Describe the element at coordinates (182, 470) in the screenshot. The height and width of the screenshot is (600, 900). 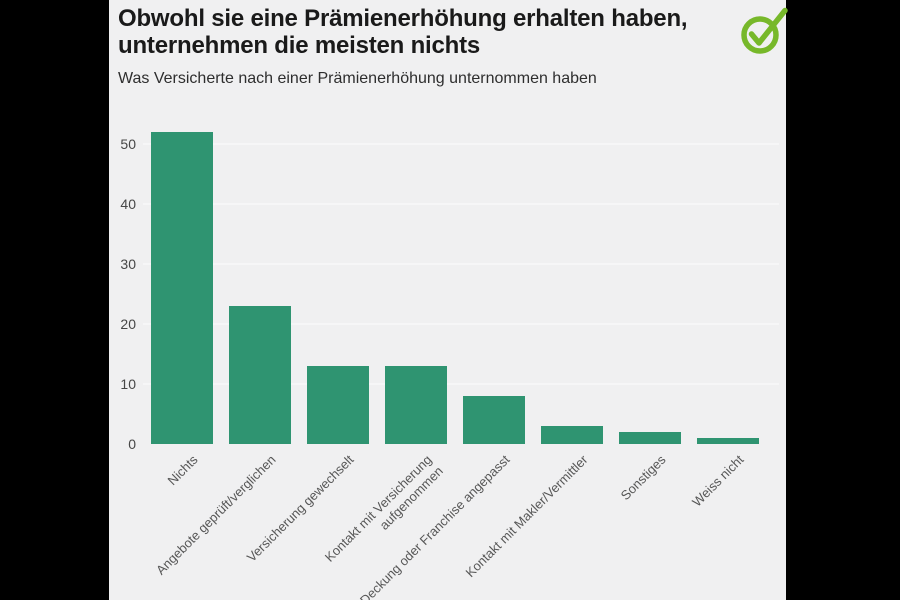
I see `x-axis-category-label: Nichts` at that location.